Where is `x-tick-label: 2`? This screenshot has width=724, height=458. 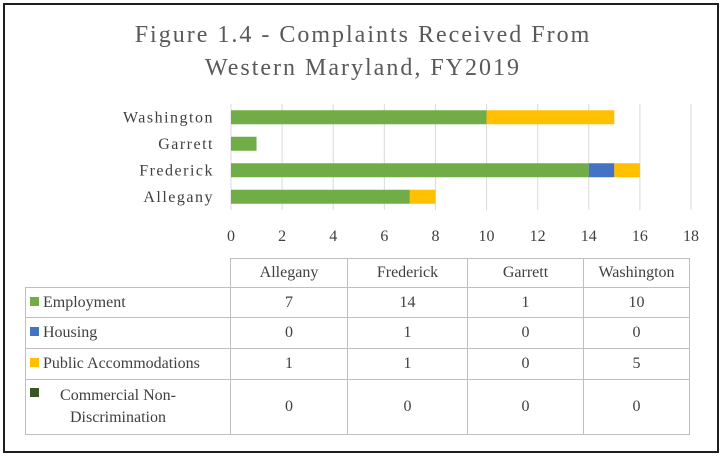
x-tick-label: 2 is located at coordinates (282, 236).